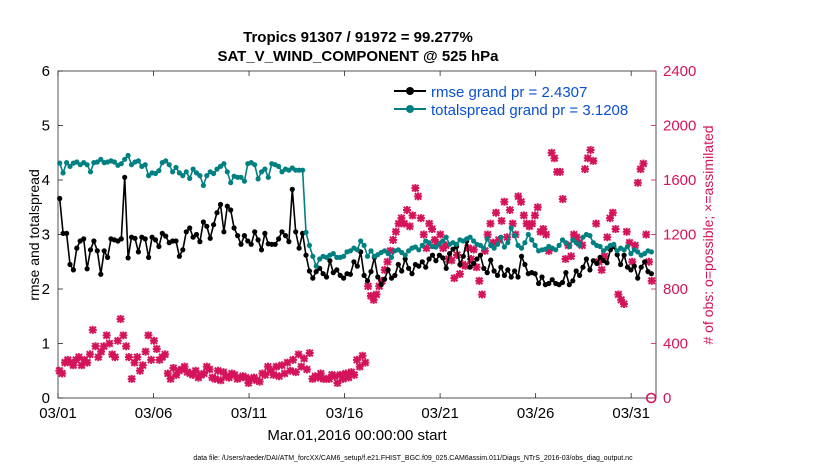  I want to click on x-tick-label: 03/16, so click(345, 413).